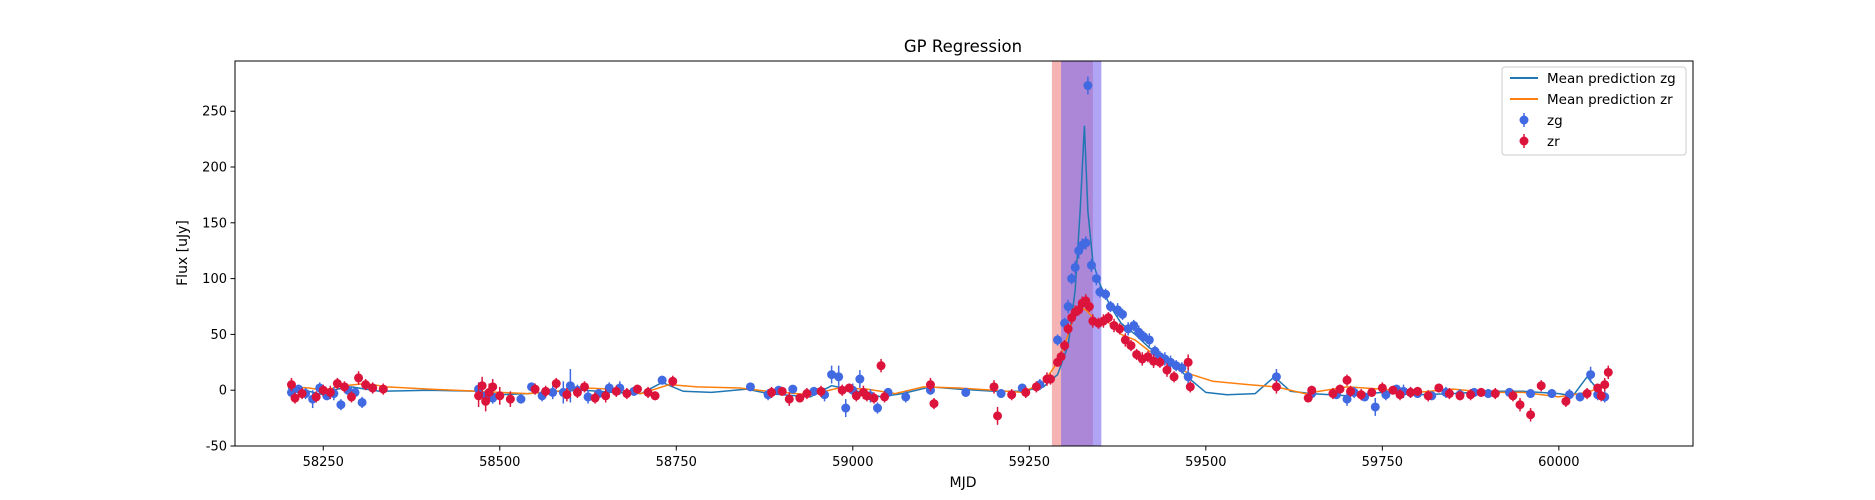 The width and height of the screenshot is (1875, 500). I want to click on x-tick-label: 58750, so click(676, 462).